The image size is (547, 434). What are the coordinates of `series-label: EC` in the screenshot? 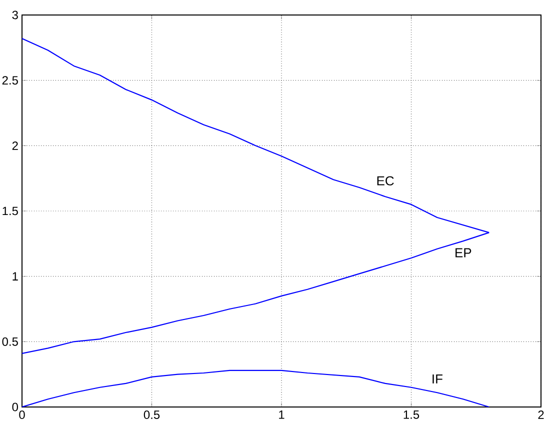 It's located at (385, 181).